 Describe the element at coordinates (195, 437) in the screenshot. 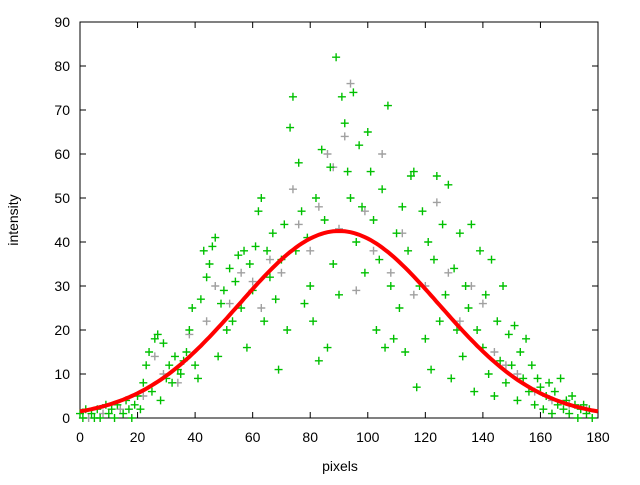

I see `x-tick-label: 40` at that location.